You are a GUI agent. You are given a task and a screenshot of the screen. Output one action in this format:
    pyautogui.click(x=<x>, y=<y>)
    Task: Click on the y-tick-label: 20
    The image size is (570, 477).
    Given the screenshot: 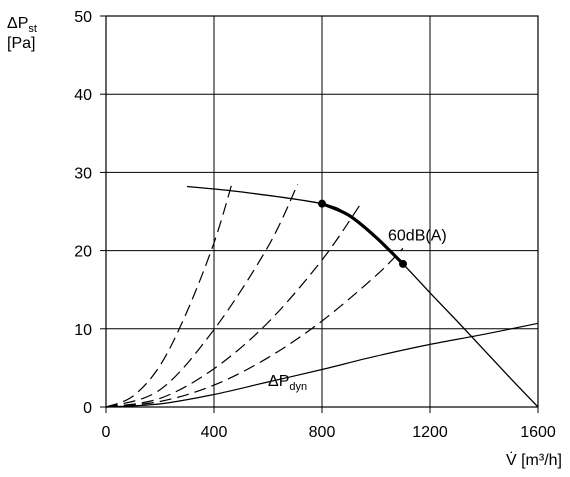 What is the action you would take?
    pyautogui.click(x=83, y=252)
    